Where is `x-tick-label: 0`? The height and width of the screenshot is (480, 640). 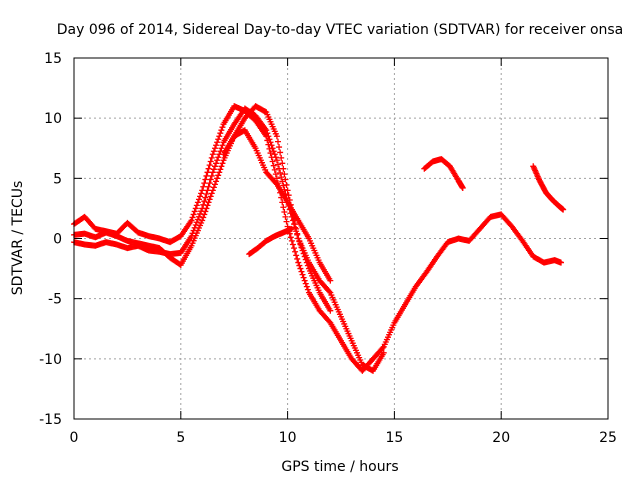
x-tick-label: 0 is located at coordinates (74, 438).